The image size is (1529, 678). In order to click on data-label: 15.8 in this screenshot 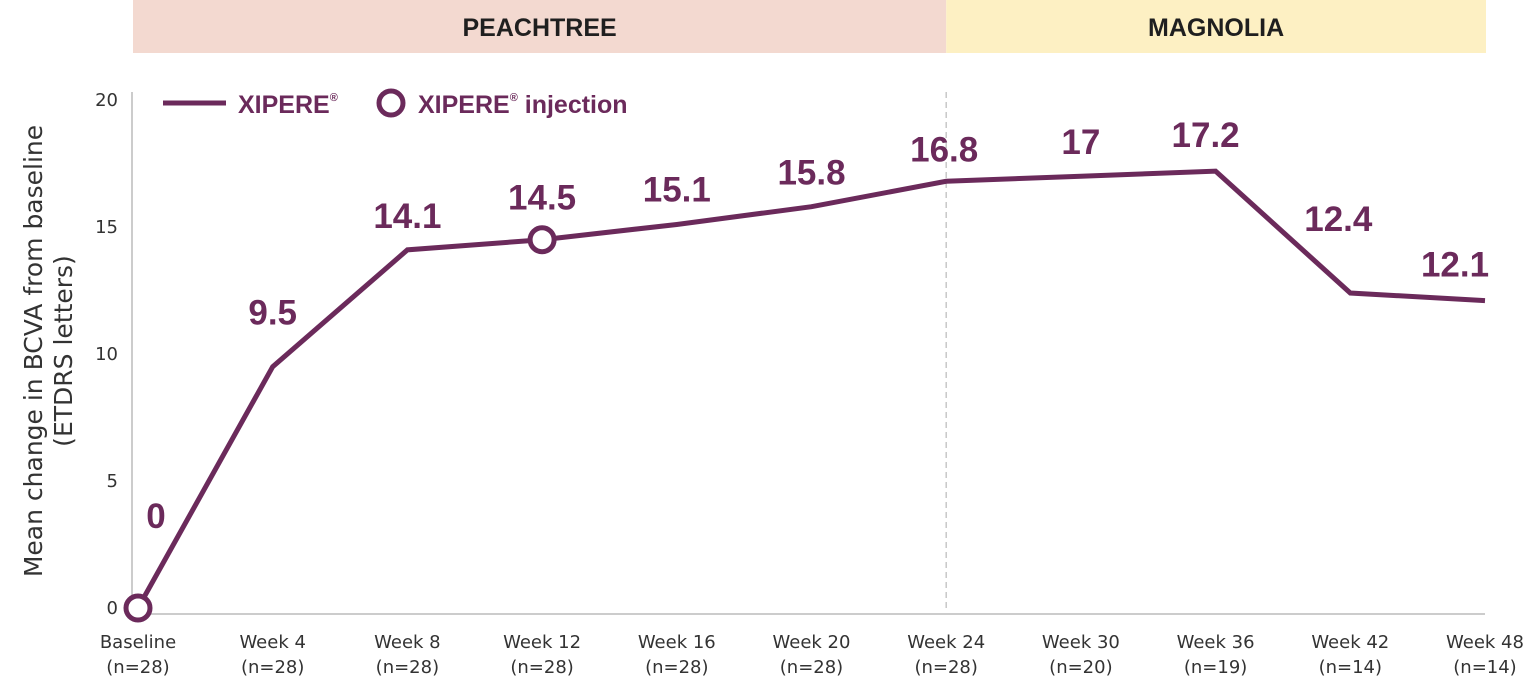, I will do `click(811, 173)`.